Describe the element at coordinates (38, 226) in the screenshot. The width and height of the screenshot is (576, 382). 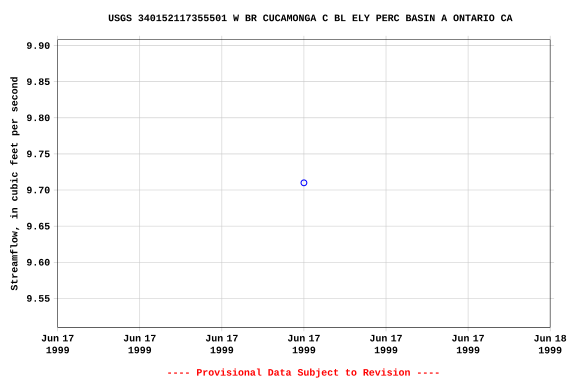
I see `y-tick-label: 9.65` at that location.